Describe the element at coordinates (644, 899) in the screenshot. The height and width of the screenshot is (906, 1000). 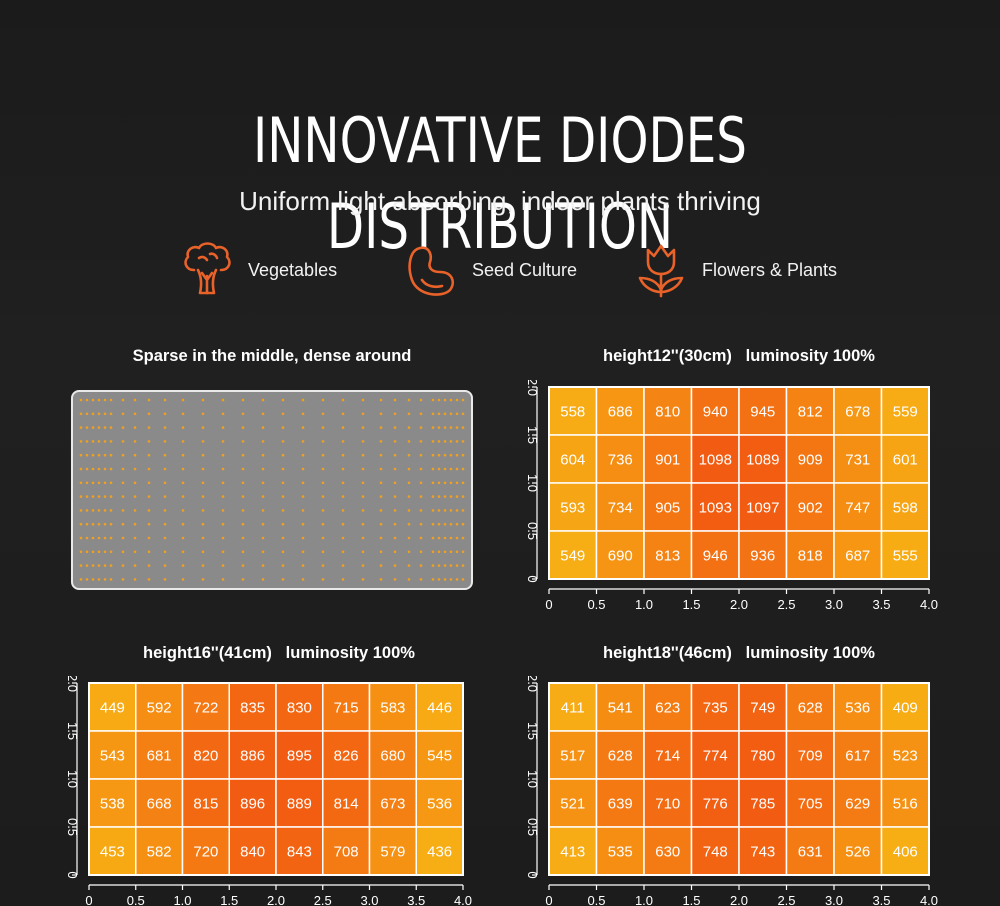
I see `x-tick-label: 1.0` at that location.